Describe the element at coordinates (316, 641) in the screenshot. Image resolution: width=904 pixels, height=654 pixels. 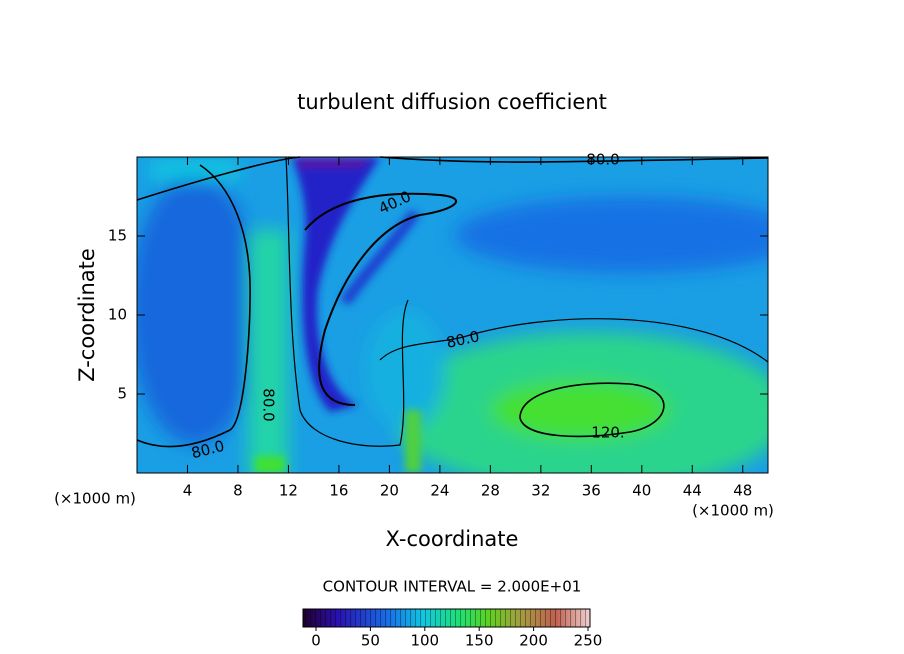
I see `colorbar-tick-label: 0` at that location.